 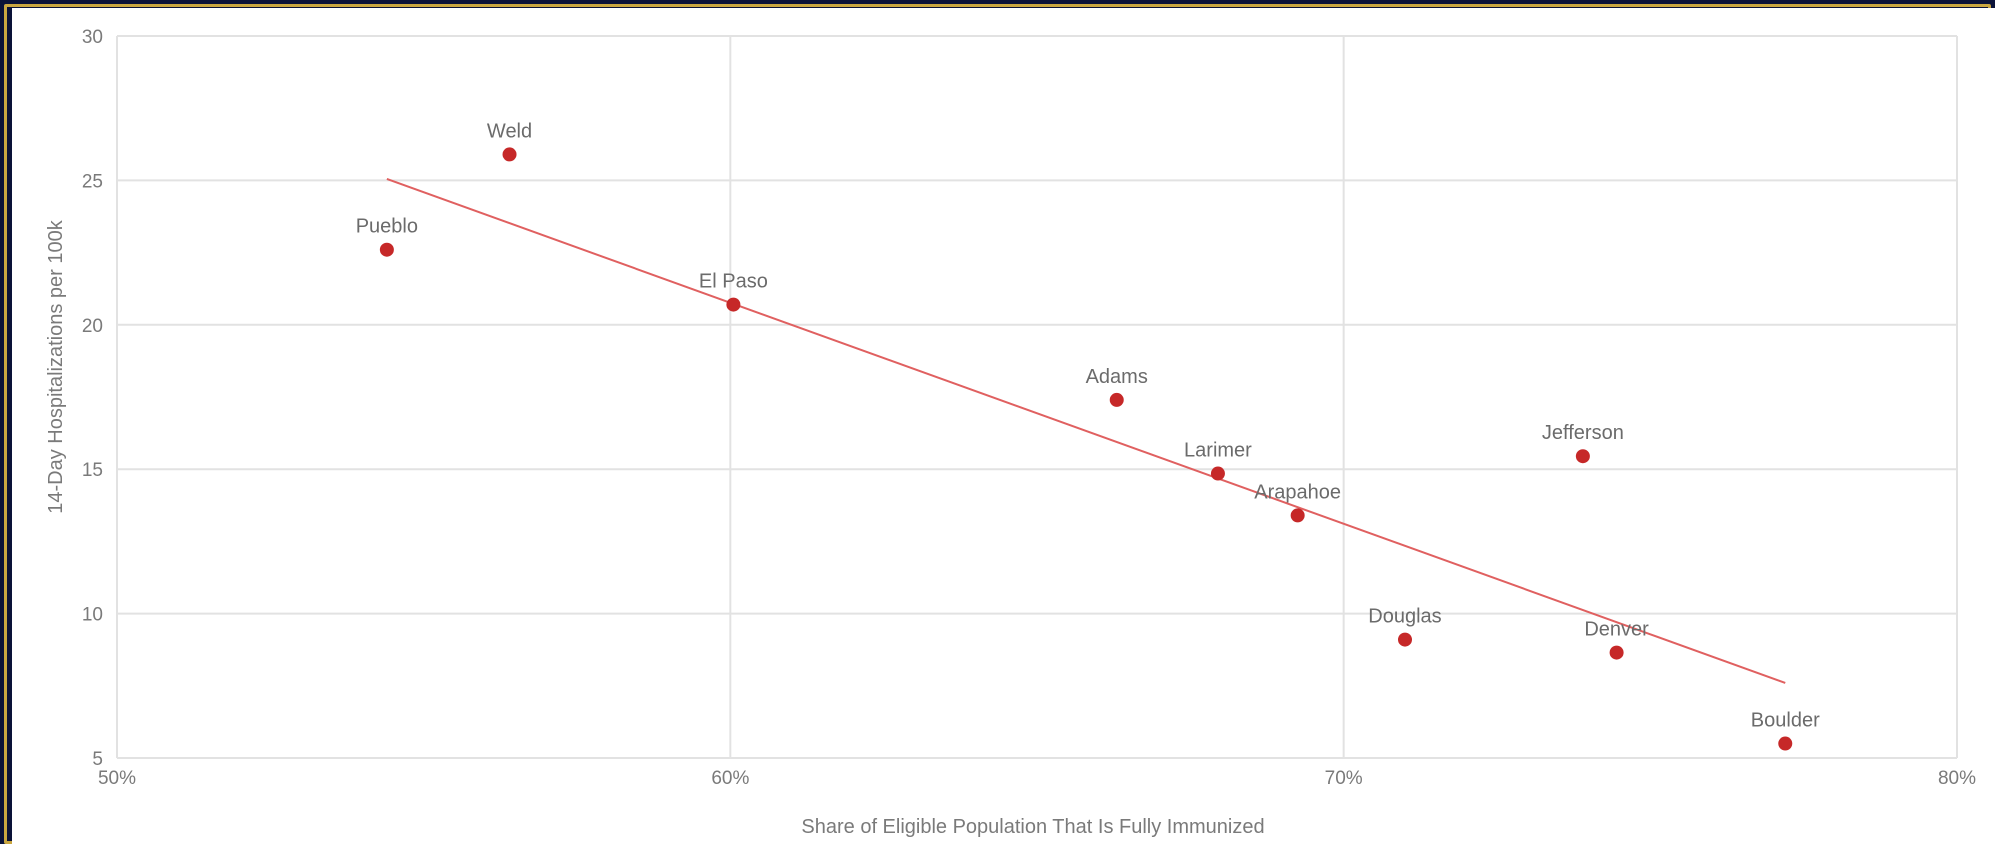 I want to click on y-tick-label: 30, so click(x=92, y=37).